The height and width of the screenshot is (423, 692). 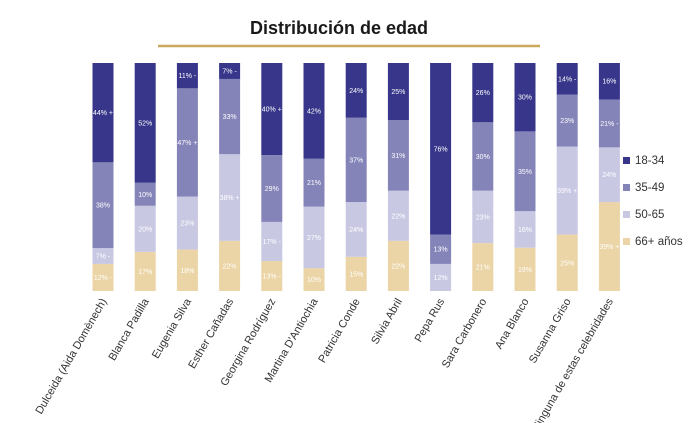 I want to click on bar-value-label: 17% -, so click(x=272, y=242).